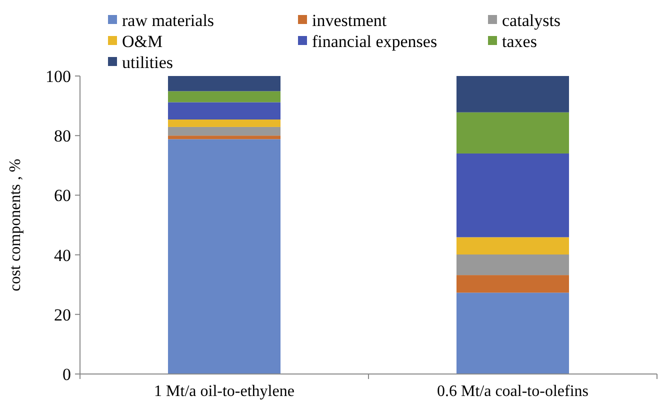 The width and height of the screenshot is (659, 405). Describe the element at coordinates (15, 225) in the screenshot. I see `y-axis-title: cost components , %` at that location.